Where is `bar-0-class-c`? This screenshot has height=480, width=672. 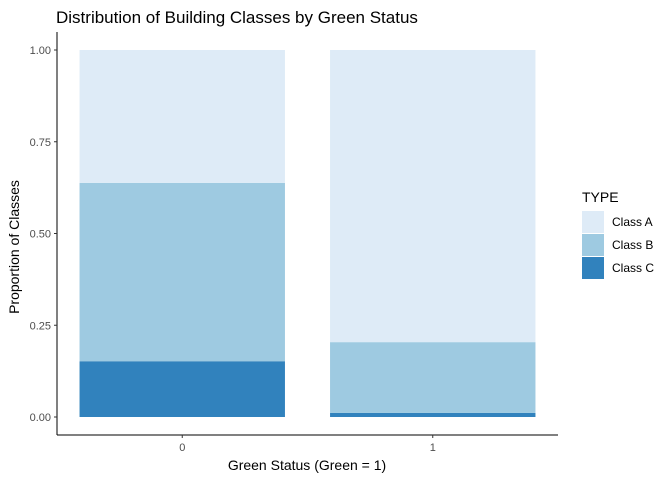 bar-0-class-c is located at coordinates (182, 389).